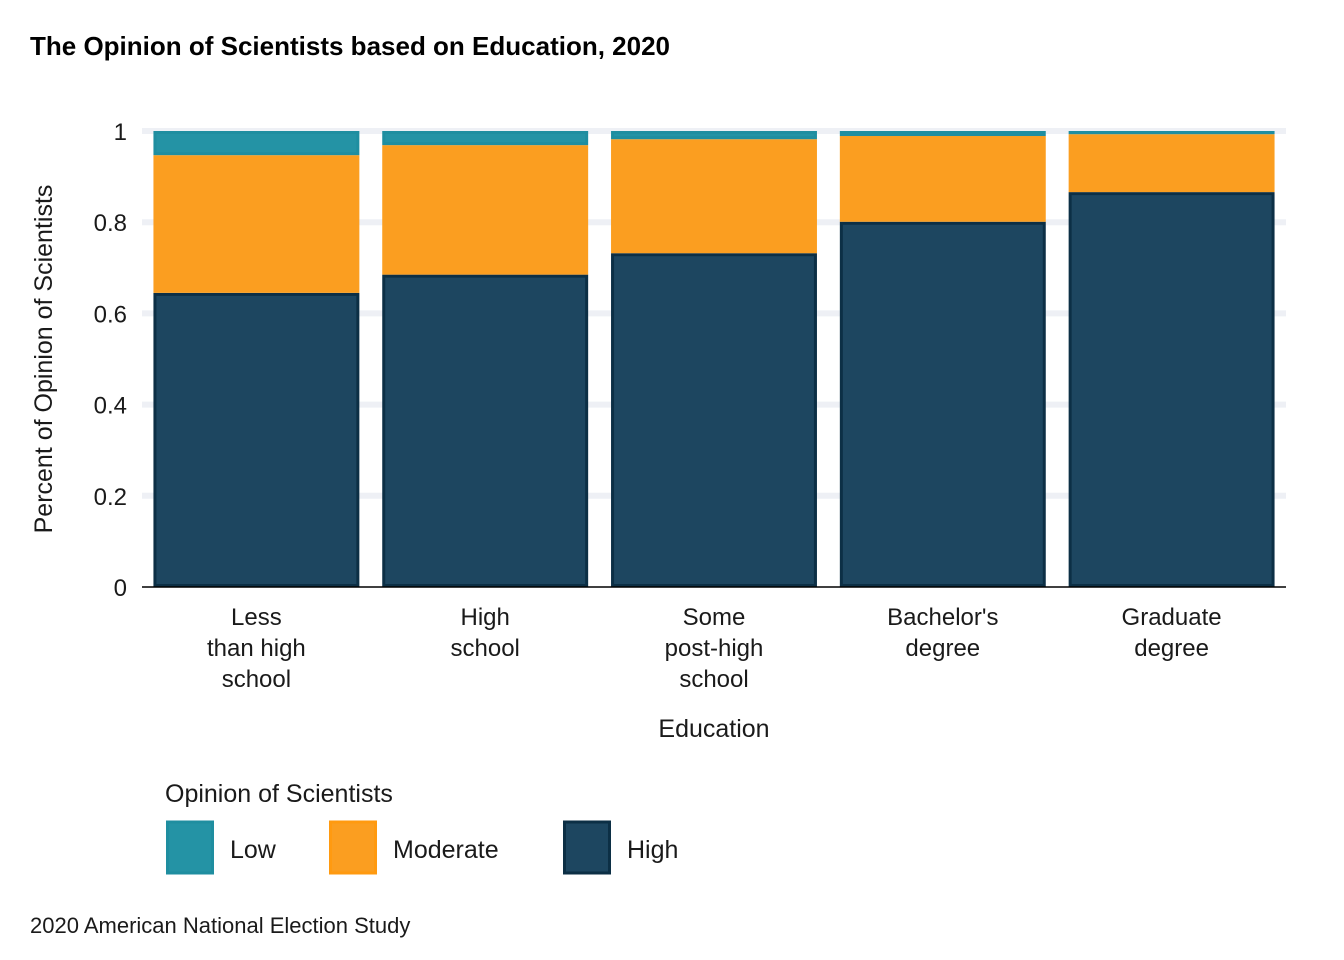 This screenshot has height=960, width=1344. Describe the element at coordinates (44, 359) in the screenshot. I see `y-axis-title: Percent of Opinion of Scientists` at that location.